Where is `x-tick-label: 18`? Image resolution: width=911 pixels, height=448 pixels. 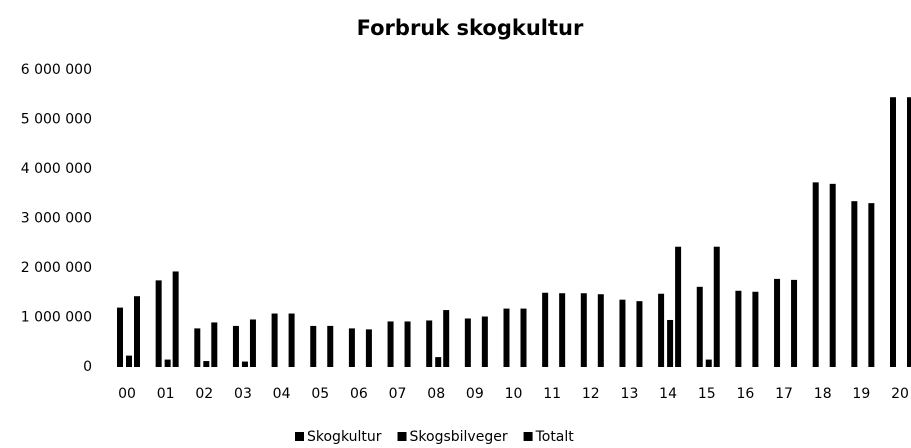 x-tick-label: 18 is located at coordinates (823, 394).